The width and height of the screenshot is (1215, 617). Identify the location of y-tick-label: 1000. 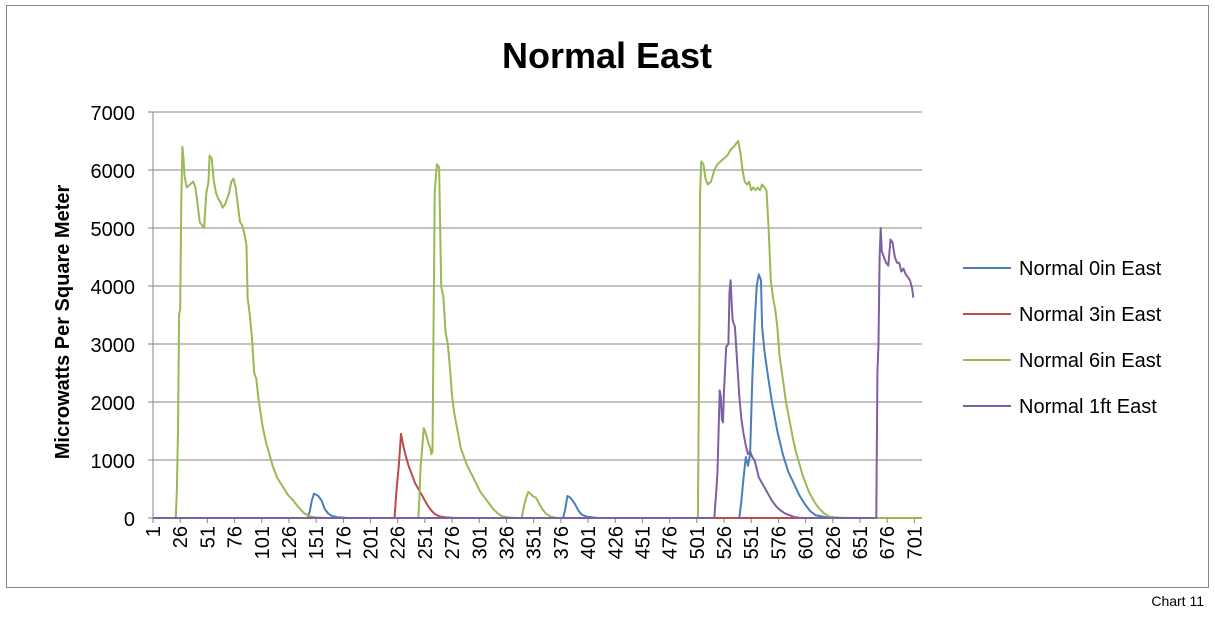
(113, 462).